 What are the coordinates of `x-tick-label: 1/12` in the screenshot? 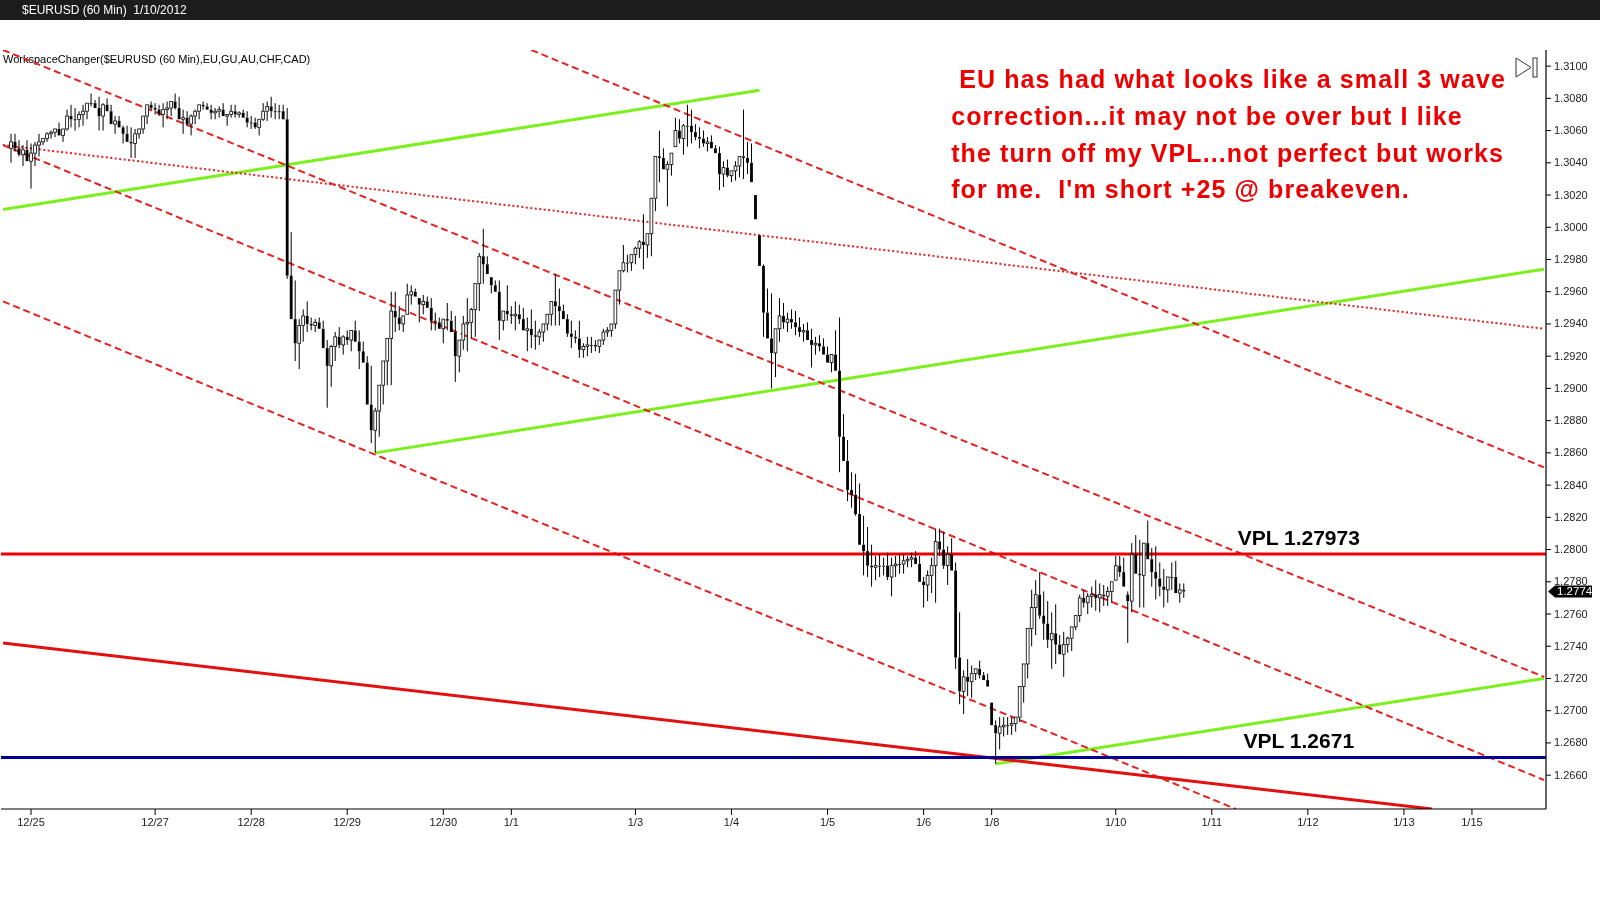 It's located at (1308, 822).